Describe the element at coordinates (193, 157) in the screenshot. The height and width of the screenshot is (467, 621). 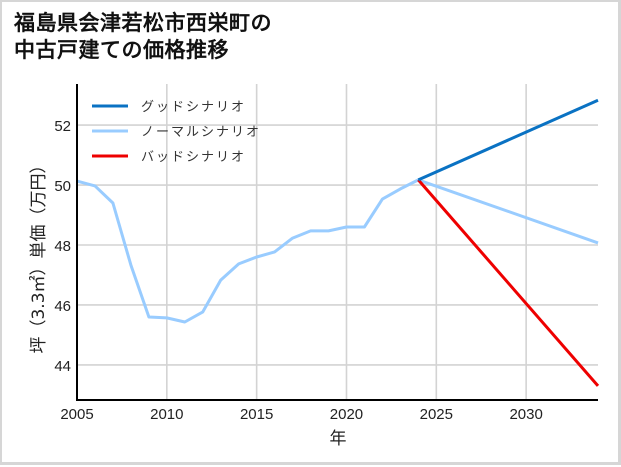
I see `legend-label: バッドシナリオ` at that location.